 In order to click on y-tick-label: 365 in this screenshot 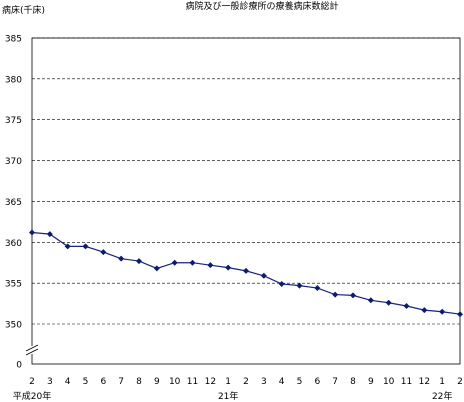, I will do `click(13, 203)`.